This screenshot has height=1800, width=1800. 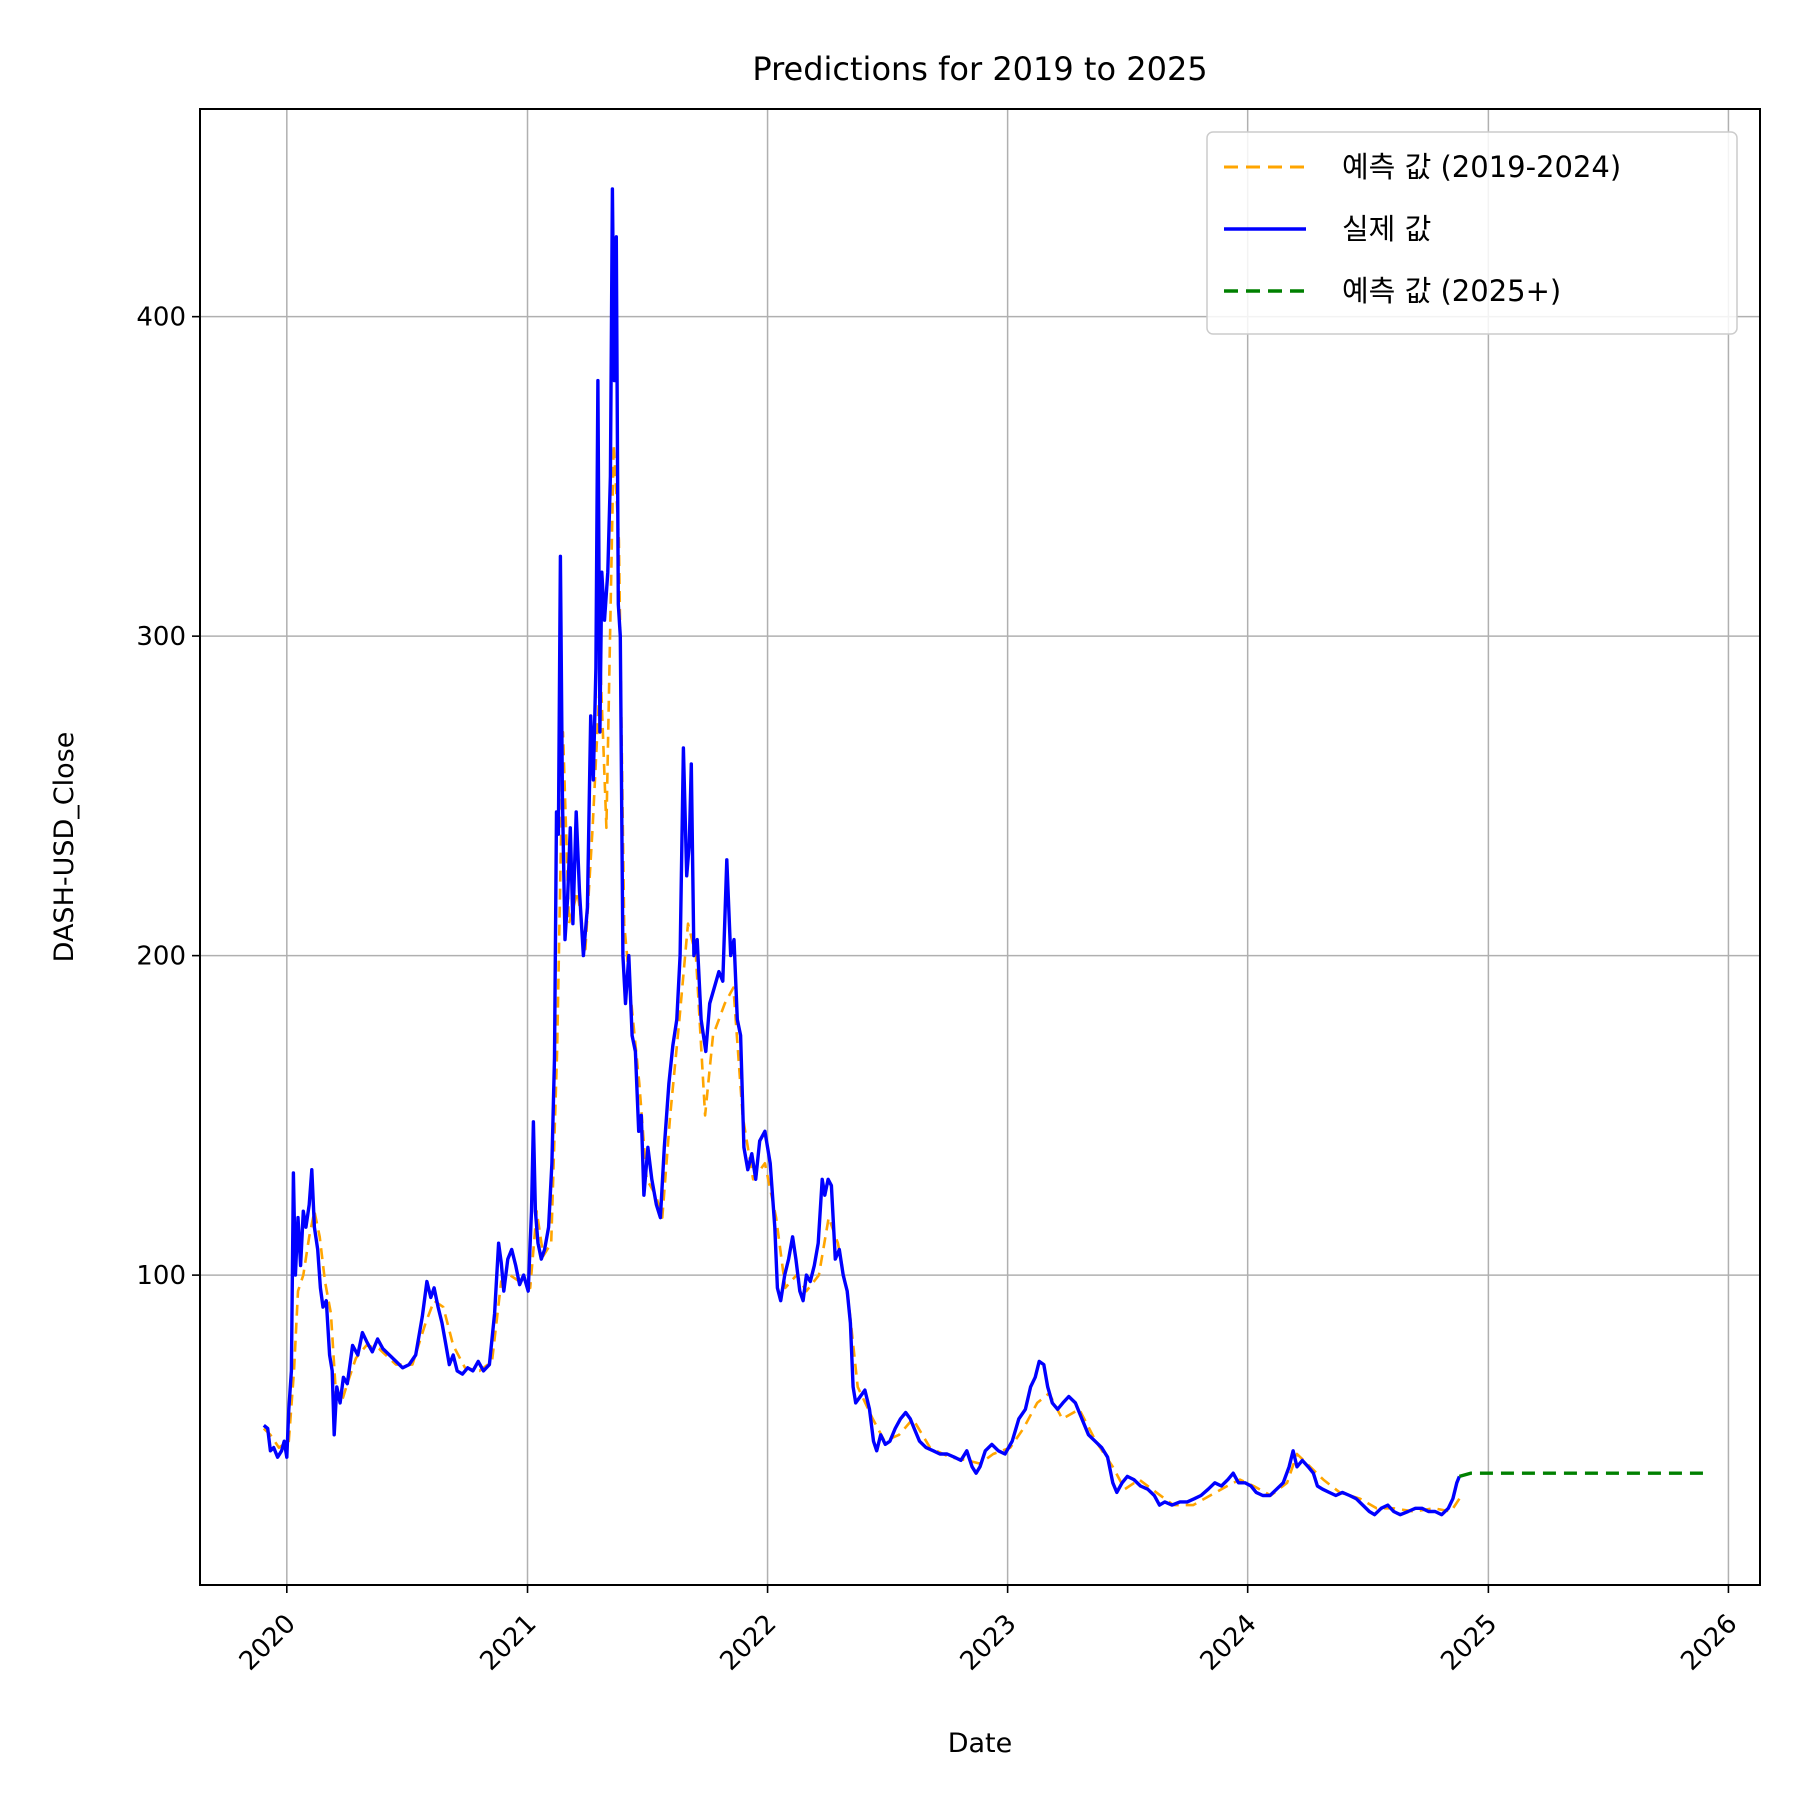 What do you see at coordinates (989, 1643) in the screenshot?
I see `x-tick-label-2023: 2023` at bounding box center [989, 1643].